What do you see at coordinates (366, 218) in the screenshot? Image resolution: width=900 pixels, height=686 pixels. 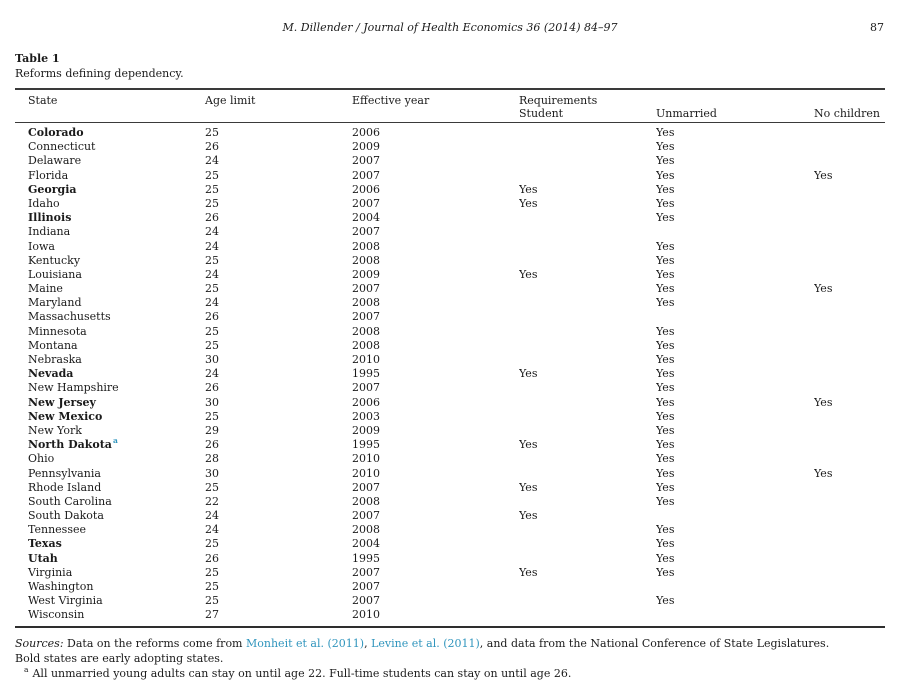 I see `cell-effective-year: 2004` at bounding box center [366, 218].